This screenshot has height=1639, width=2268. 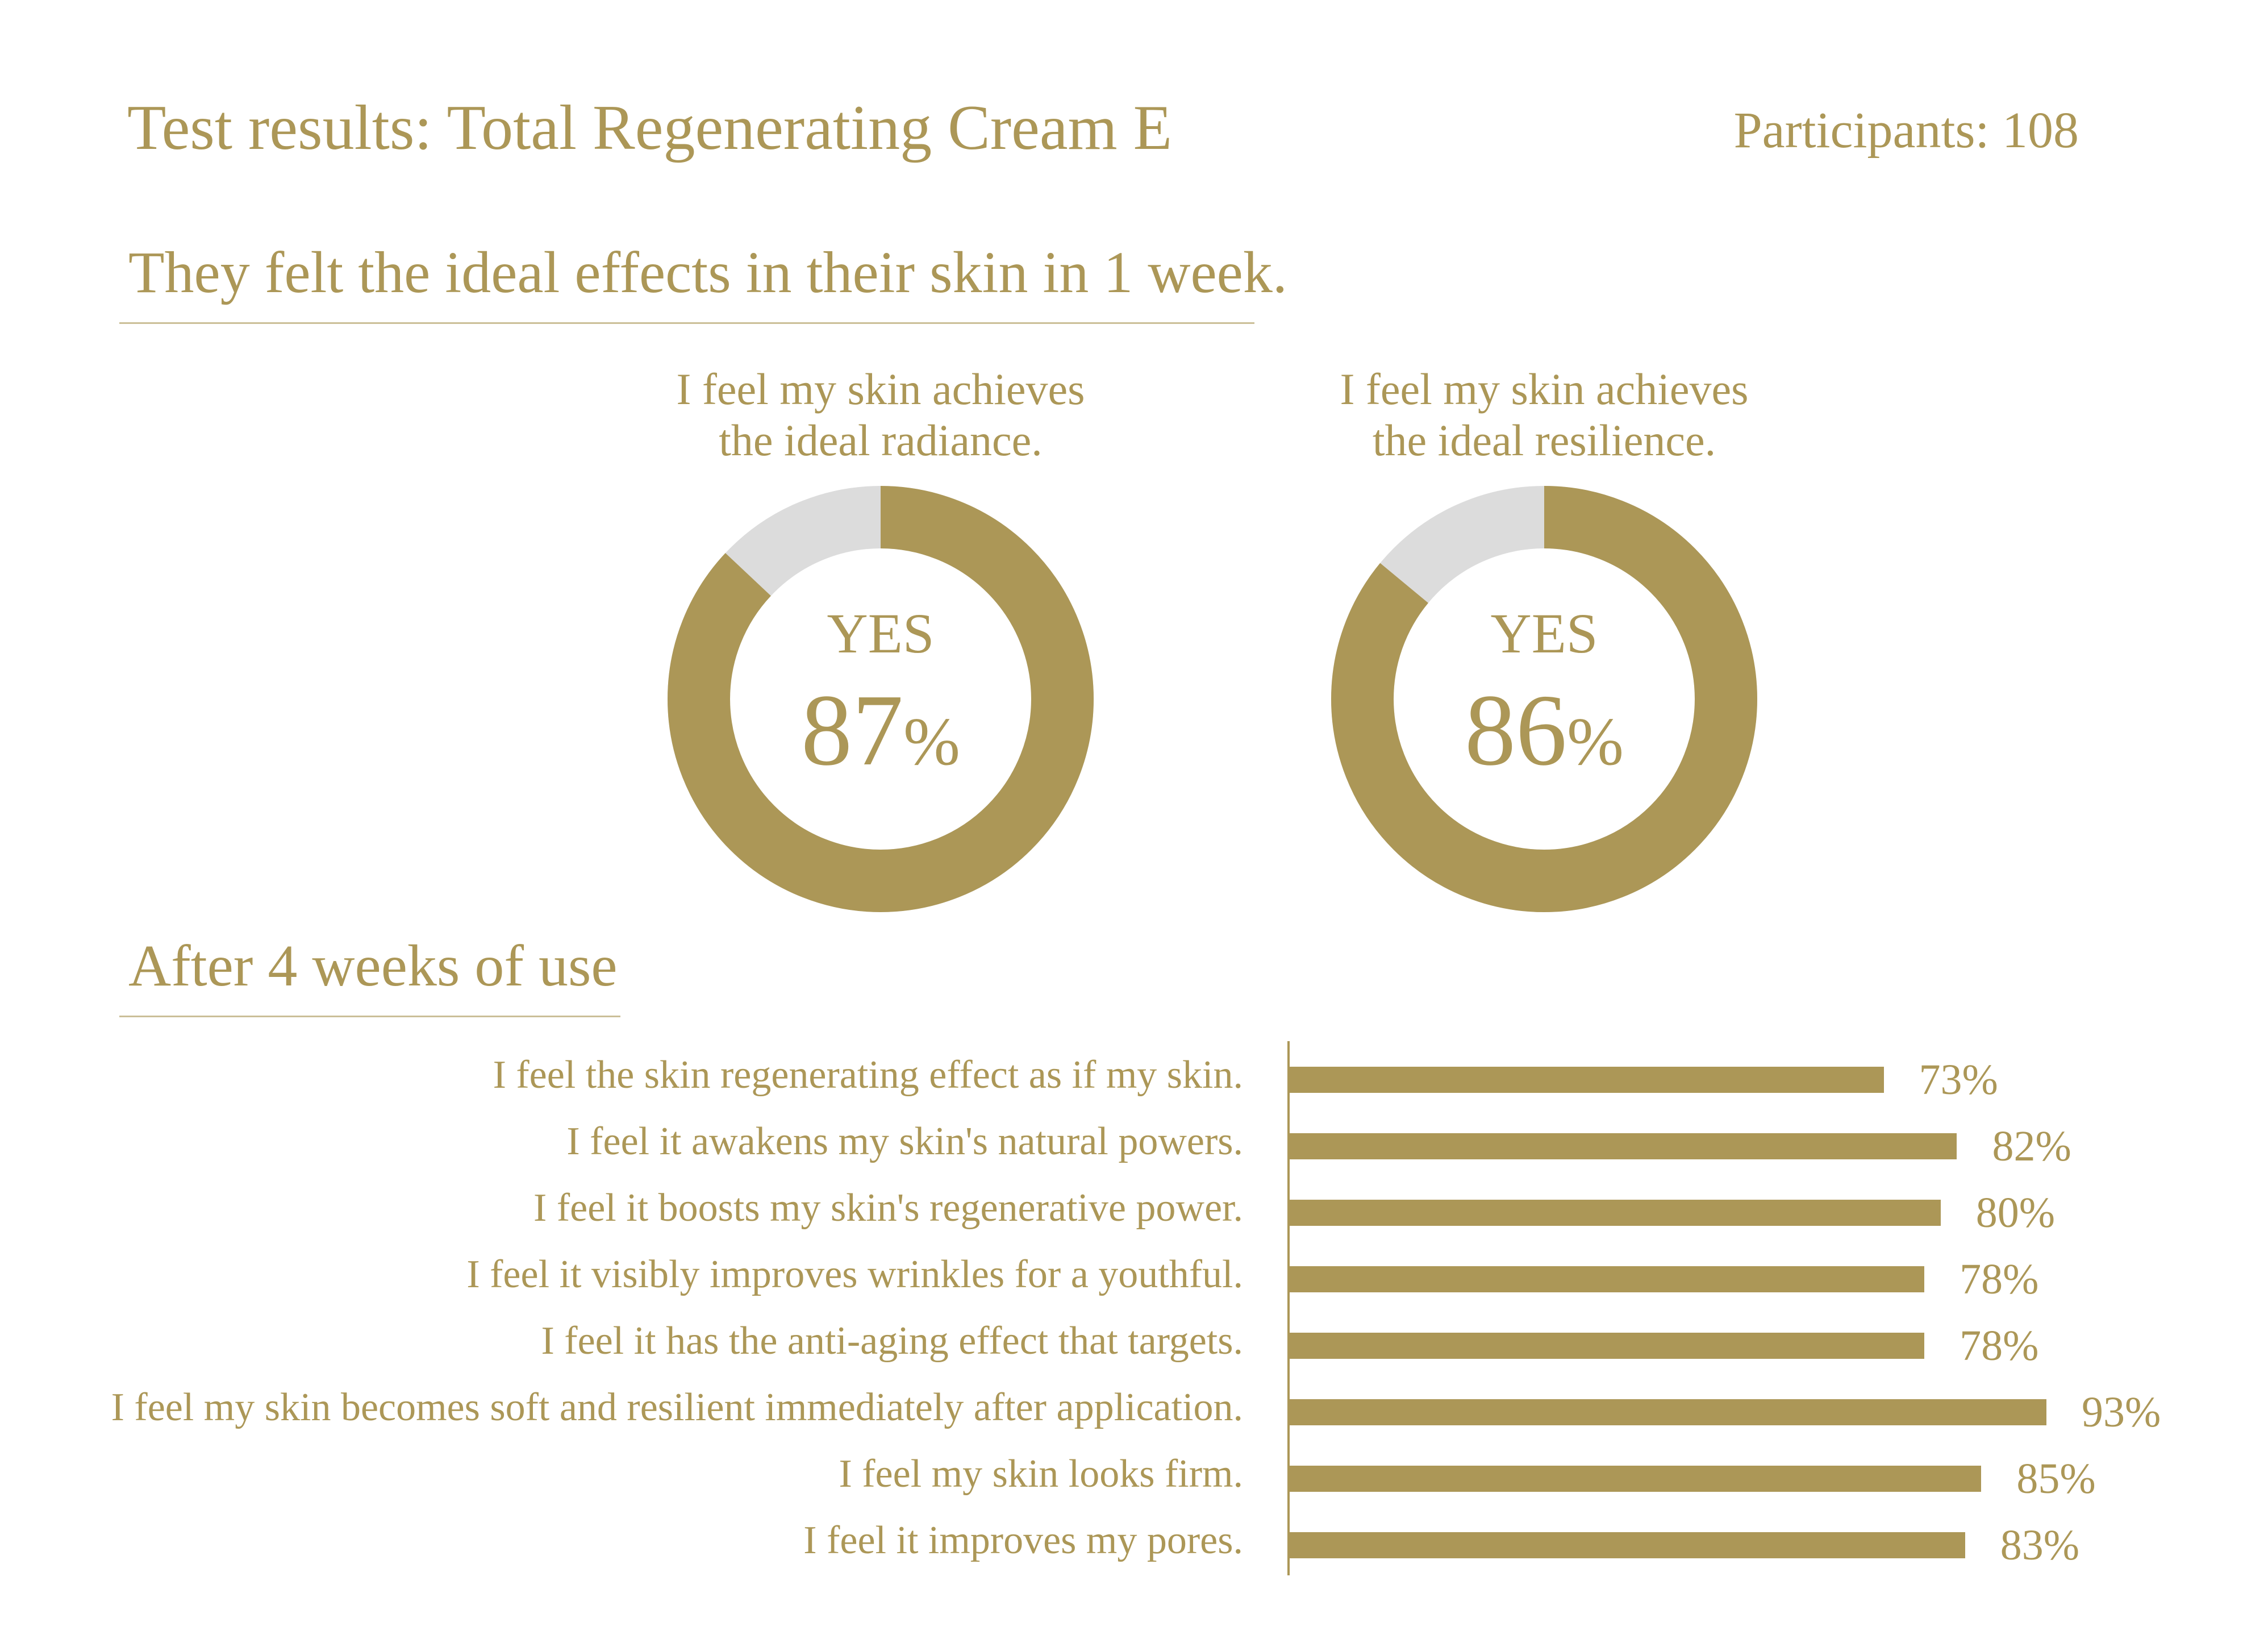 I want to click on donut-caption-line-2: the ideal radiance., so click(x=881, y=440).